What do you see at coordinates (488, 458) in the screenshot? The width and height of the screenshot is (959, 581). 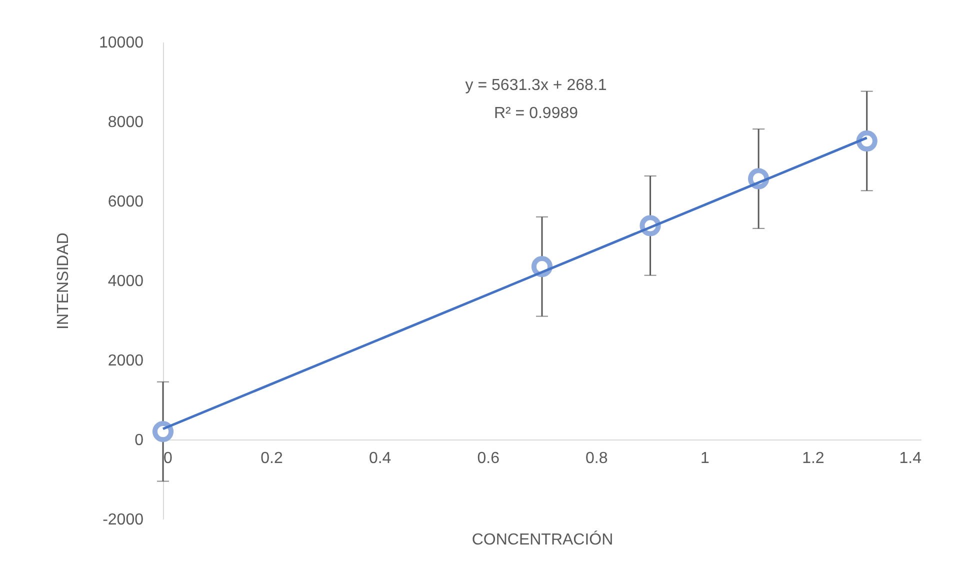 I see `x-tick-label: 0.6` at bounding box center [488, 458].